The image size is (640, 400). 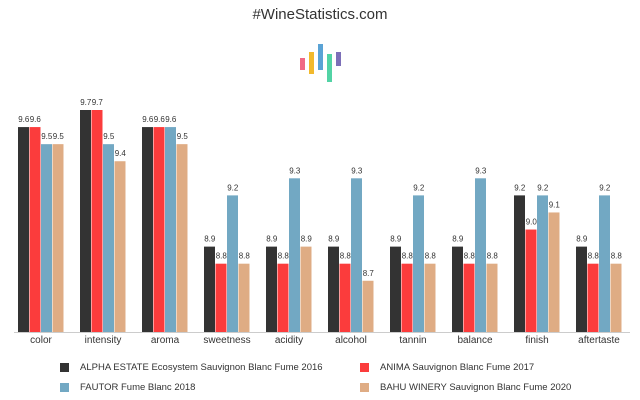 What do you see at coordinates (476, 387) in the screenshot?
I see `legend-label: BAHU WINERY Sauvignon Blanc Fume 2020` at bounding box center [476, 387].